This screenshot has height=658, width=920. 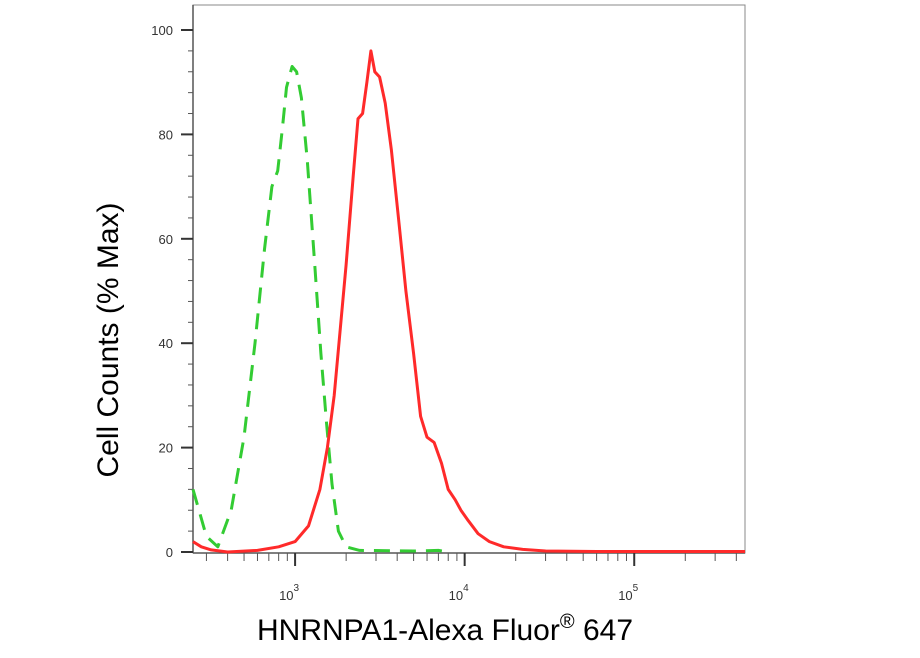 I want to click on x-tick-label: 10³, so click(x=289, y=593).